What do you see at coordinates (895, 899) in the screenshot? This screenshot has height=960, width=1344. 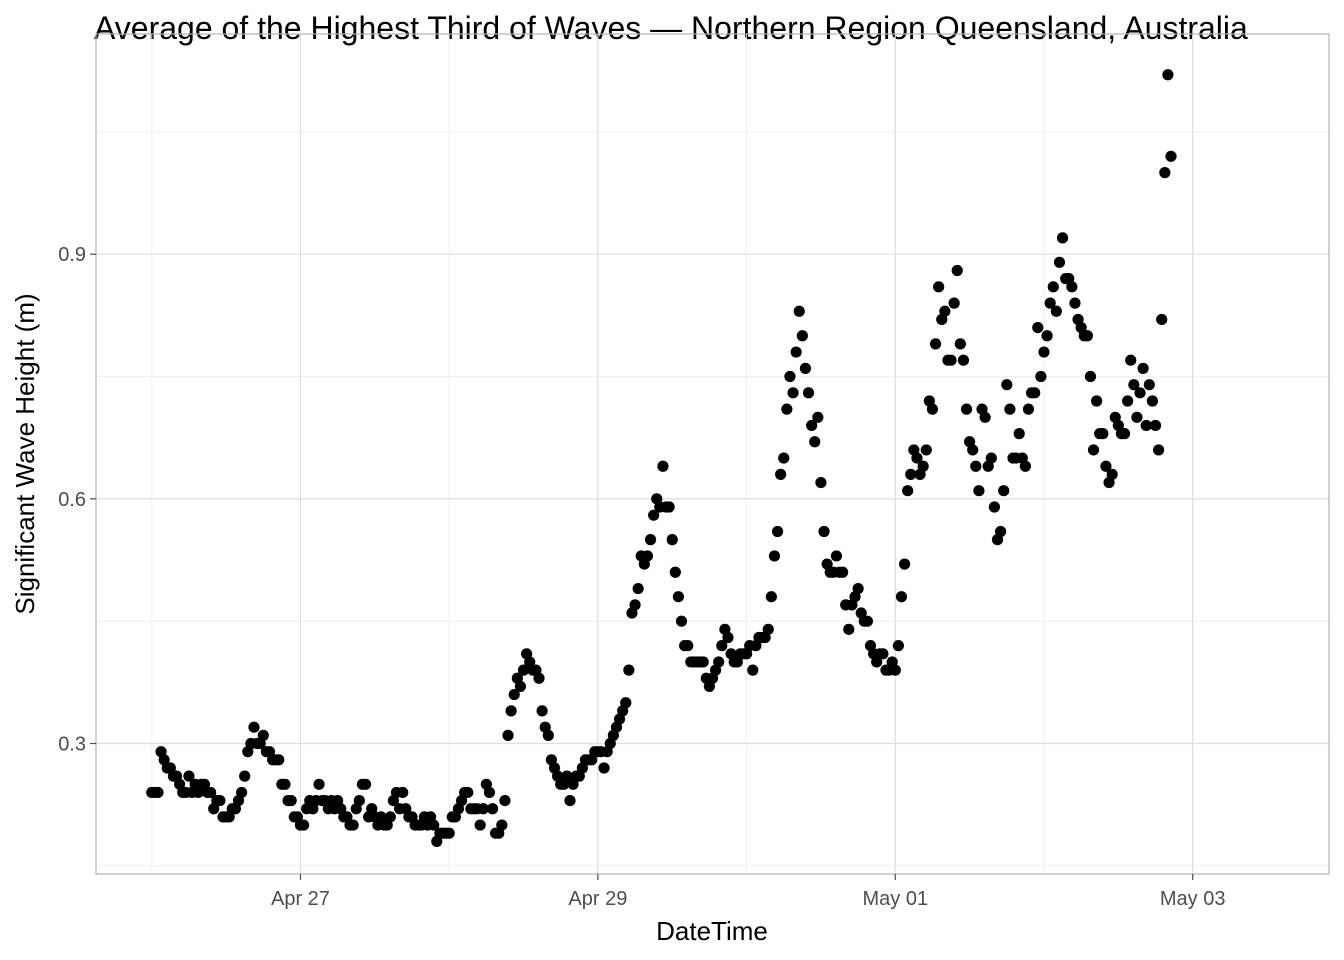 I see `x-tick-label: May 01` at bounding box center [895, 899].